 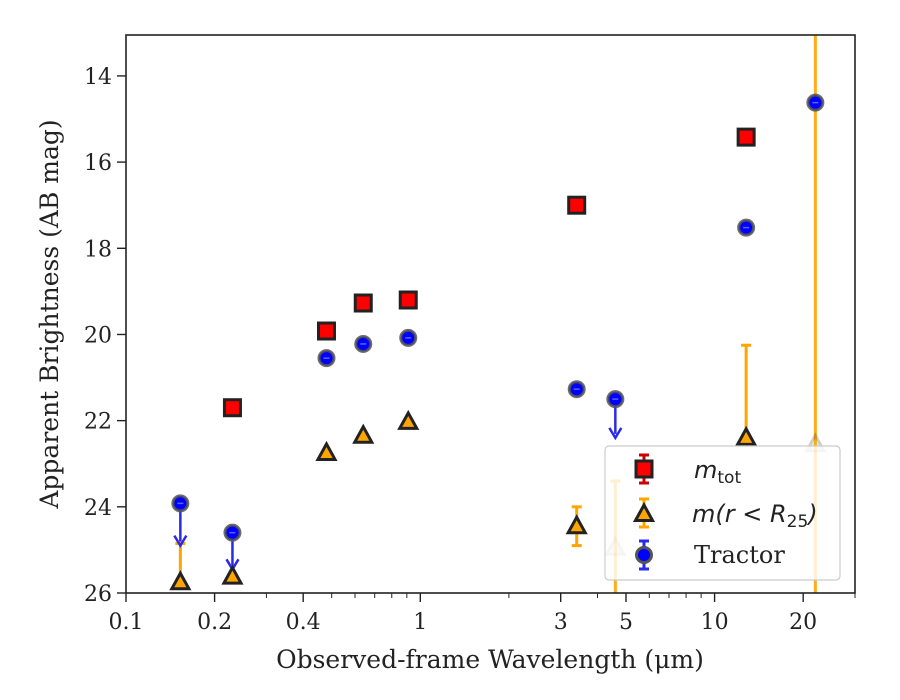 What do you see at coordinates (561, 622) in the screenshot?
I see `x-tick-label: 3` at bounding box center [561, 622].